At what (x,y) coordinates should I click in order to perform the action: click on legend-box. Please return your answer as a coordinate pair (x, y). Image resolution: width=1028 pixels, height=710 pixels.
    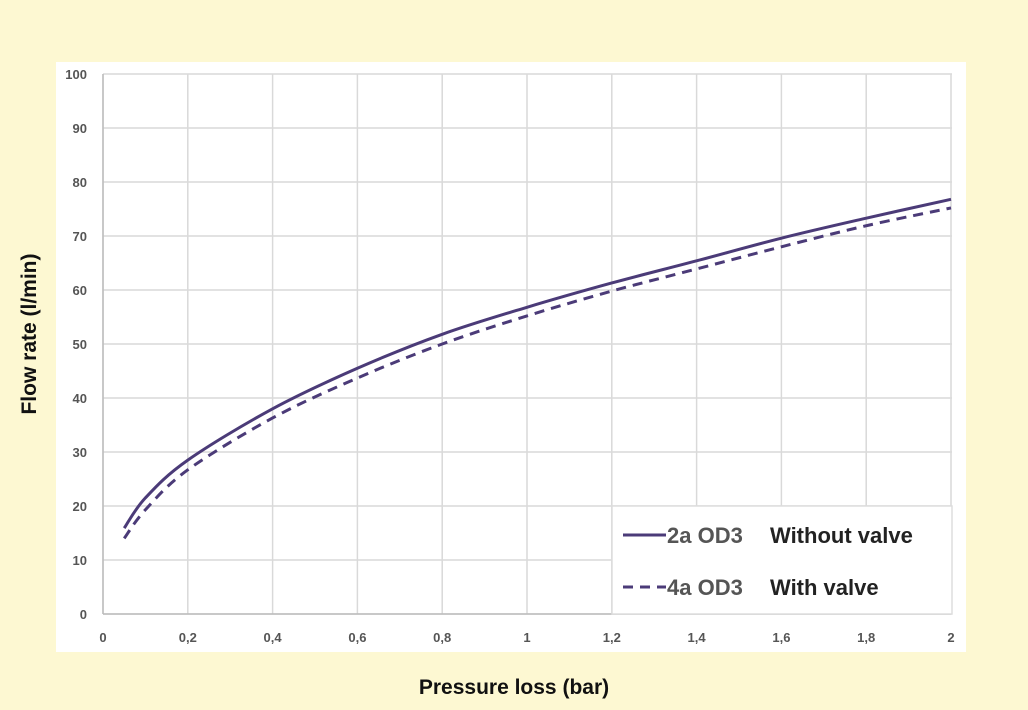
    Looking at the image, I should click on (782, 560).